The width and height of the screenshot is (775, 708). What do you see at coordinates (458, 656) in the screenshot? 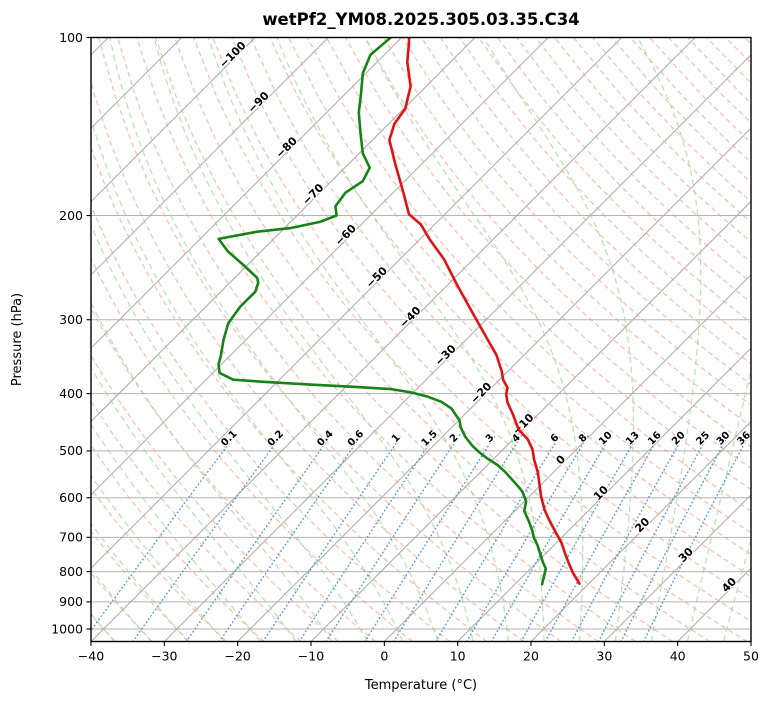
I see `x-tick-label: 10` at bounding box center [458, 656].